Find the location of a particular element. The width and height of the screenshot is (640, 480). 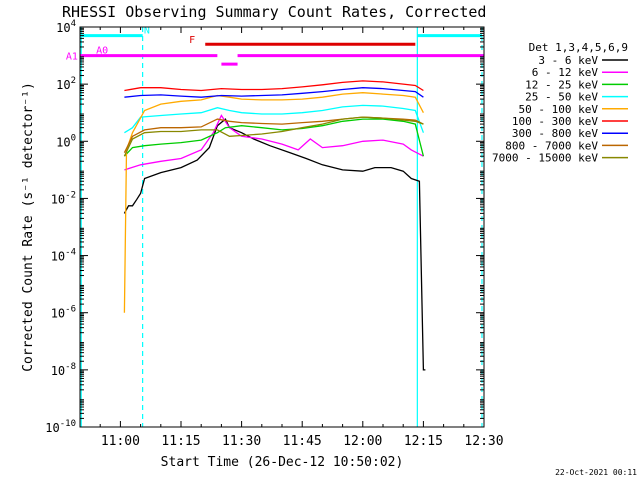

legend-label-8: 7000 - 15000 keV is located at coordinates (545, 158).